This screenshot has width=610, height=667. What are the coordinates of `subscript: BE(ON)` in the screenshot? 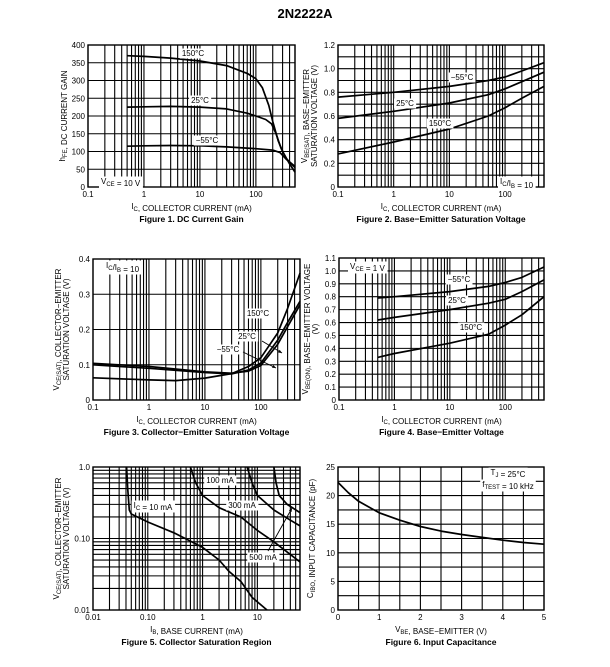 It's located at (309, 378).